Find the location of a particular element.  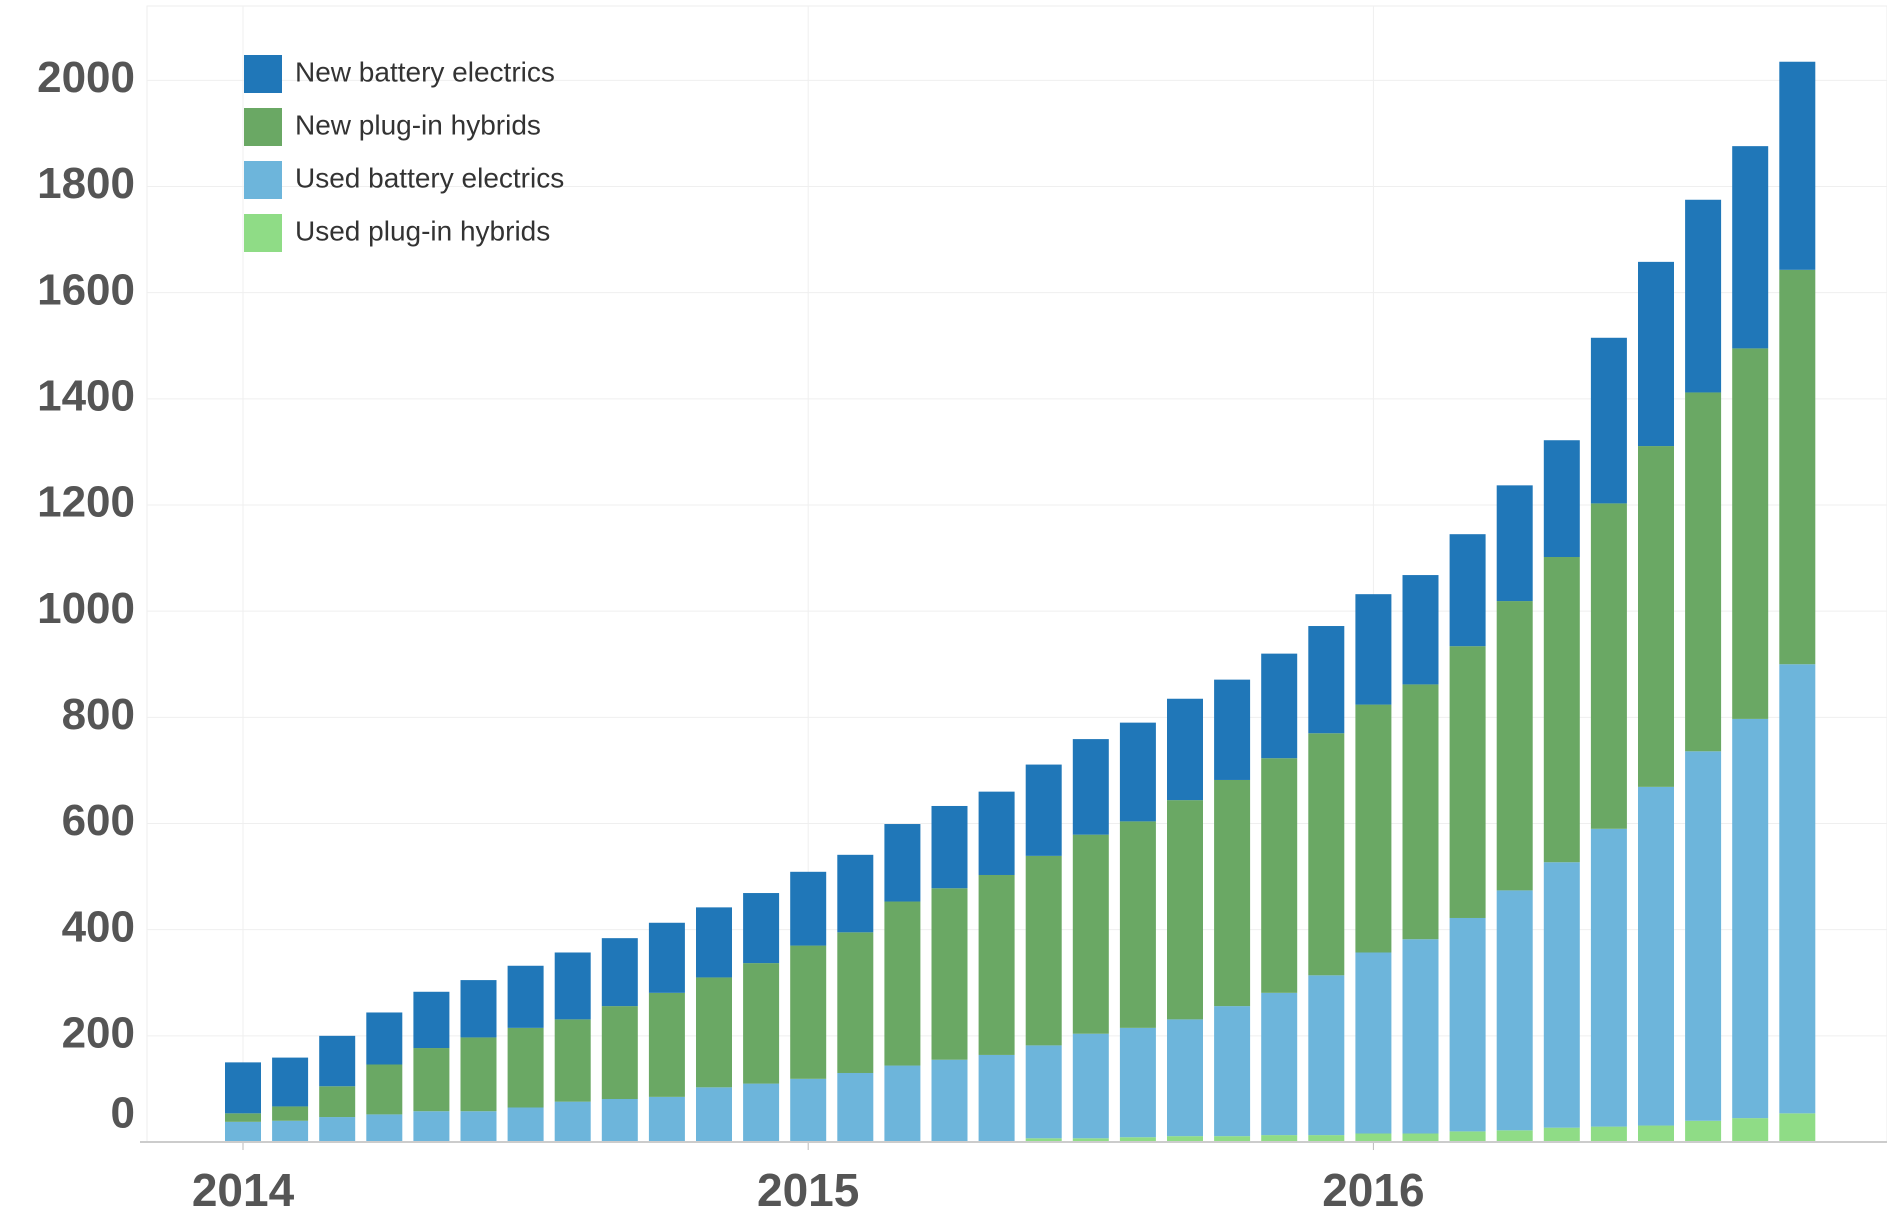

x-tick-label: 2015 is located at coordinates (808, 1190).